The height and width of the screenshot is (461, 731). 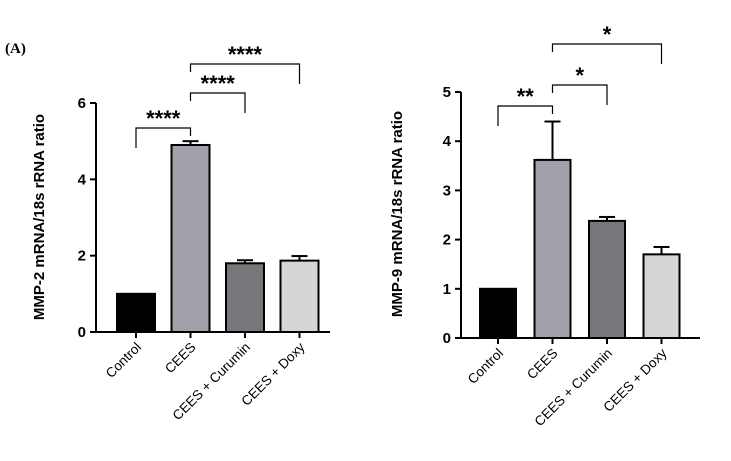 I want to click on y-axis-title: MMP-9 mRNA/18s rRNA ratio, so click(x=397, y=214).